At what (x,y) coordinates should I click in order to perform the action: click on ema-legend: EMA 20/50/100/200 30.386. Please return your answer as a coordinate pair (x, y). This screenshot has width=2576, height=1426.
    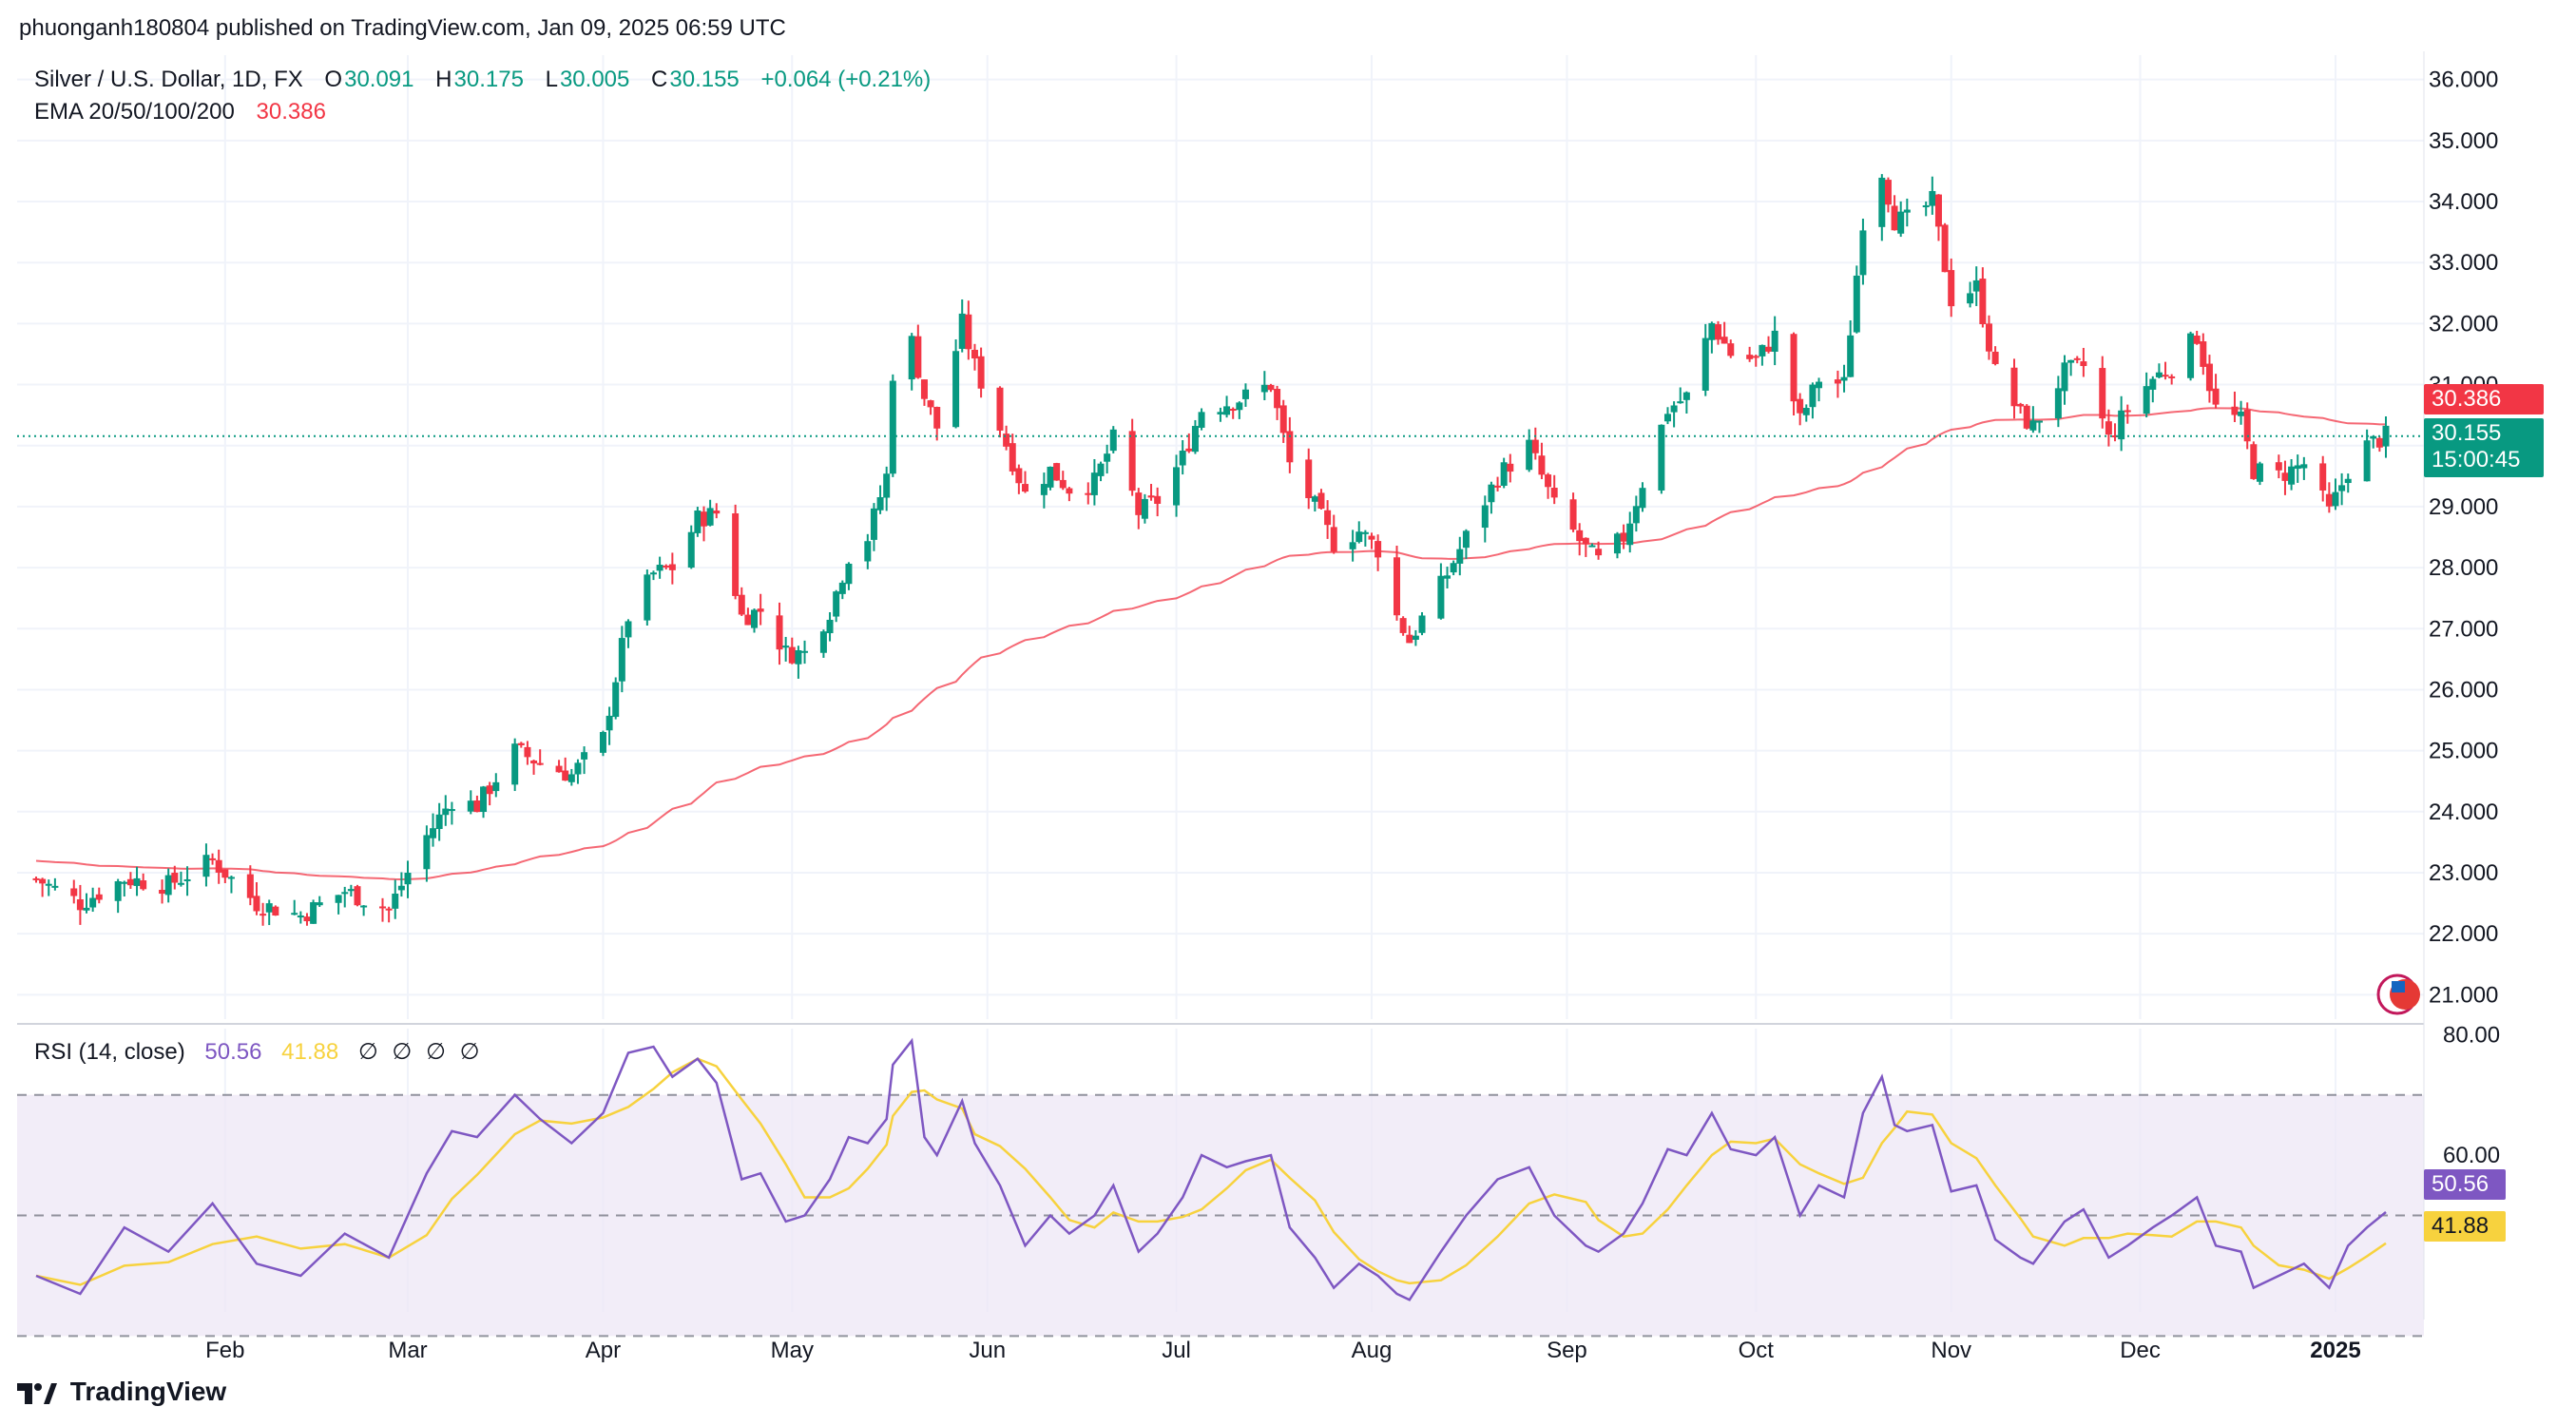
    Looking at the image, I should click on (181, 112).